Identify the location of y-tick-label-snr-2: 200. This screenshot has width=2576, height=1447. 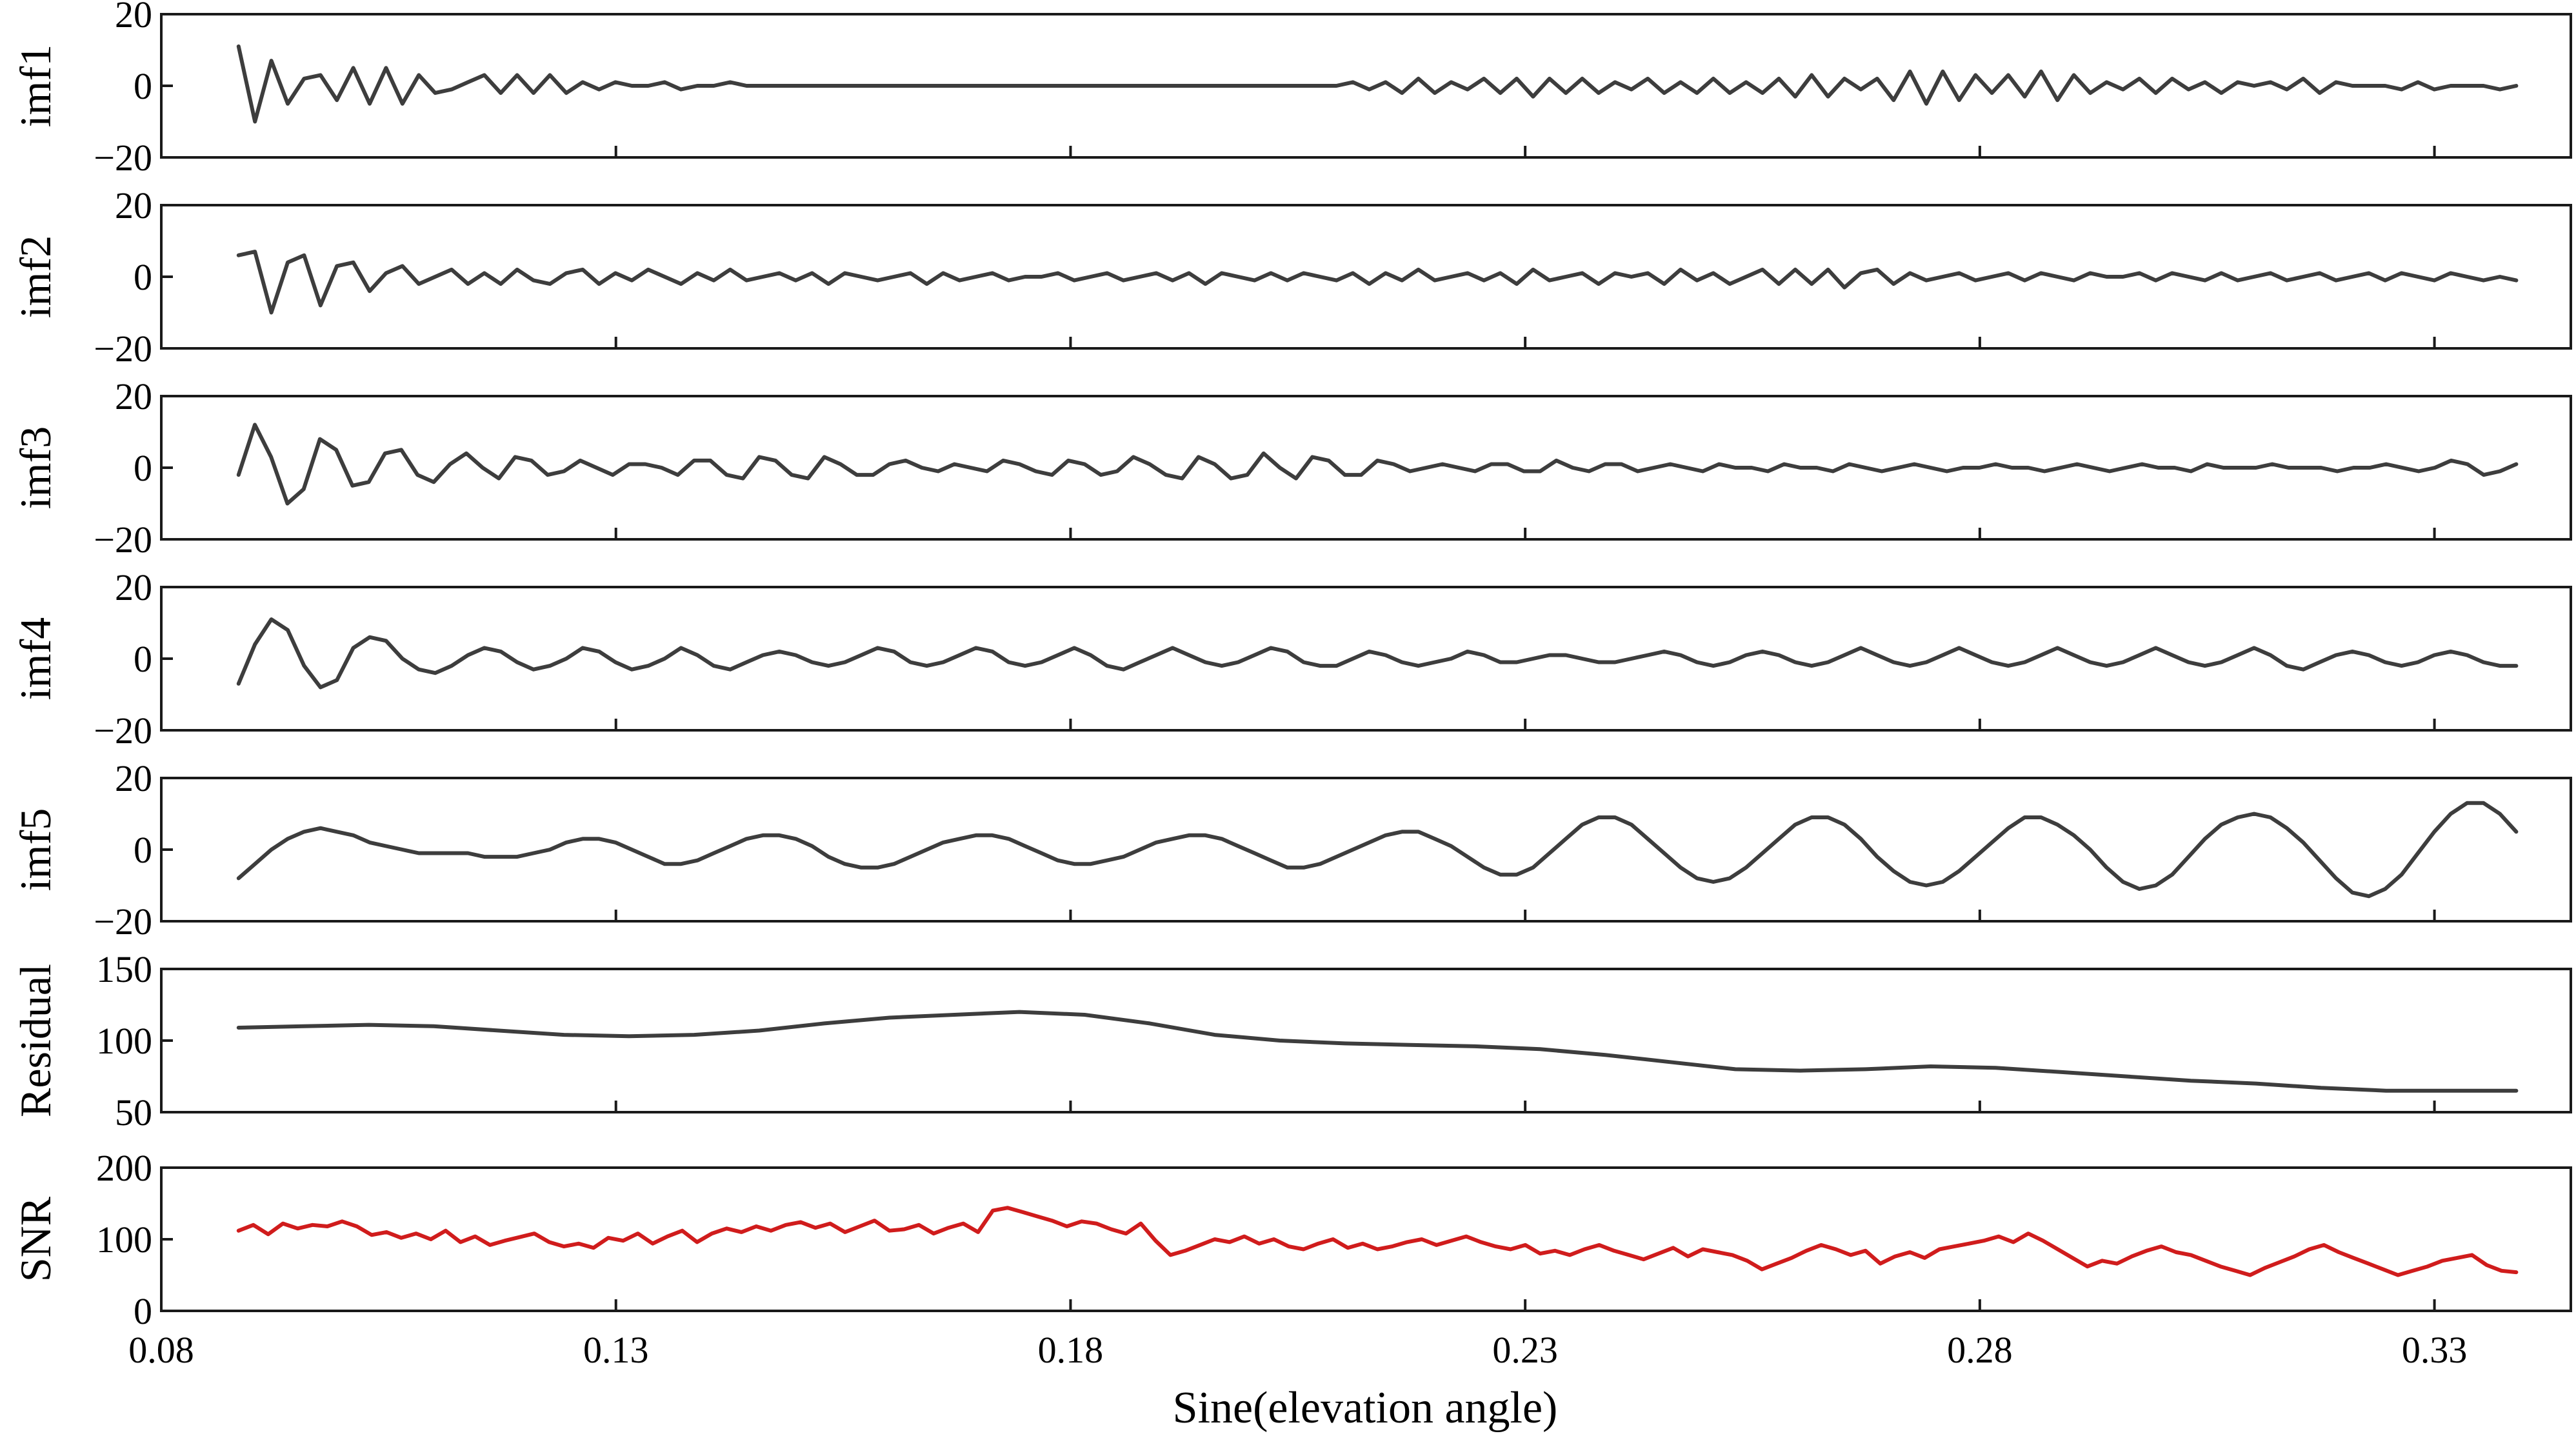
(124, 1168).